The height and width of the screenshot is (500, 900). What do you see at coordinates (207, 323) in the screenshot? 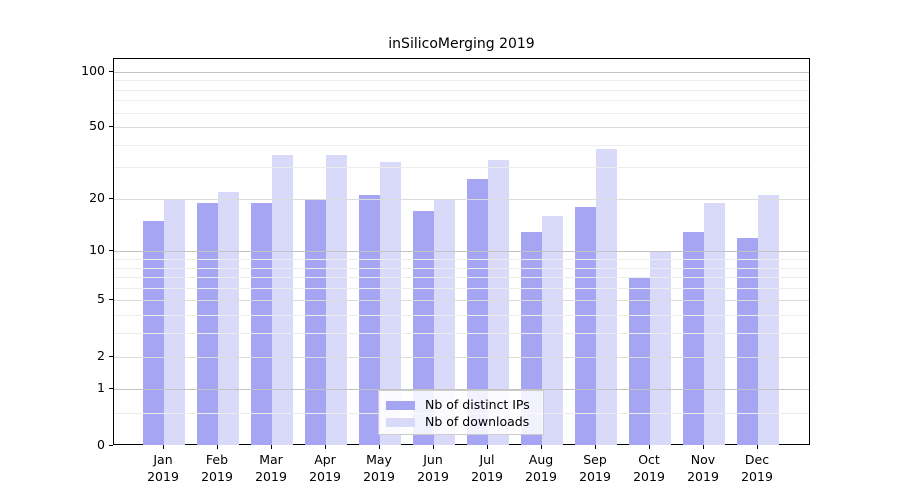
I see `bar-distinct-ips-feb` at bounding box center [207, 323].